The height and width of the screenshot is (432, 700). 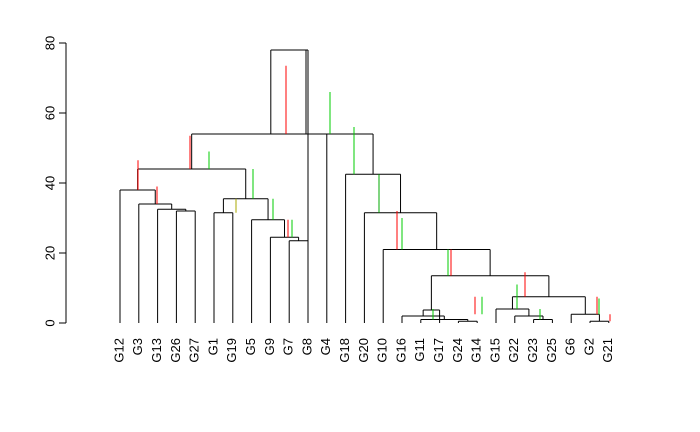 What do you see at coordinates (288, 346) in the screenshot?
I see `leaf-label: G7` at bounding box center [288, 346].